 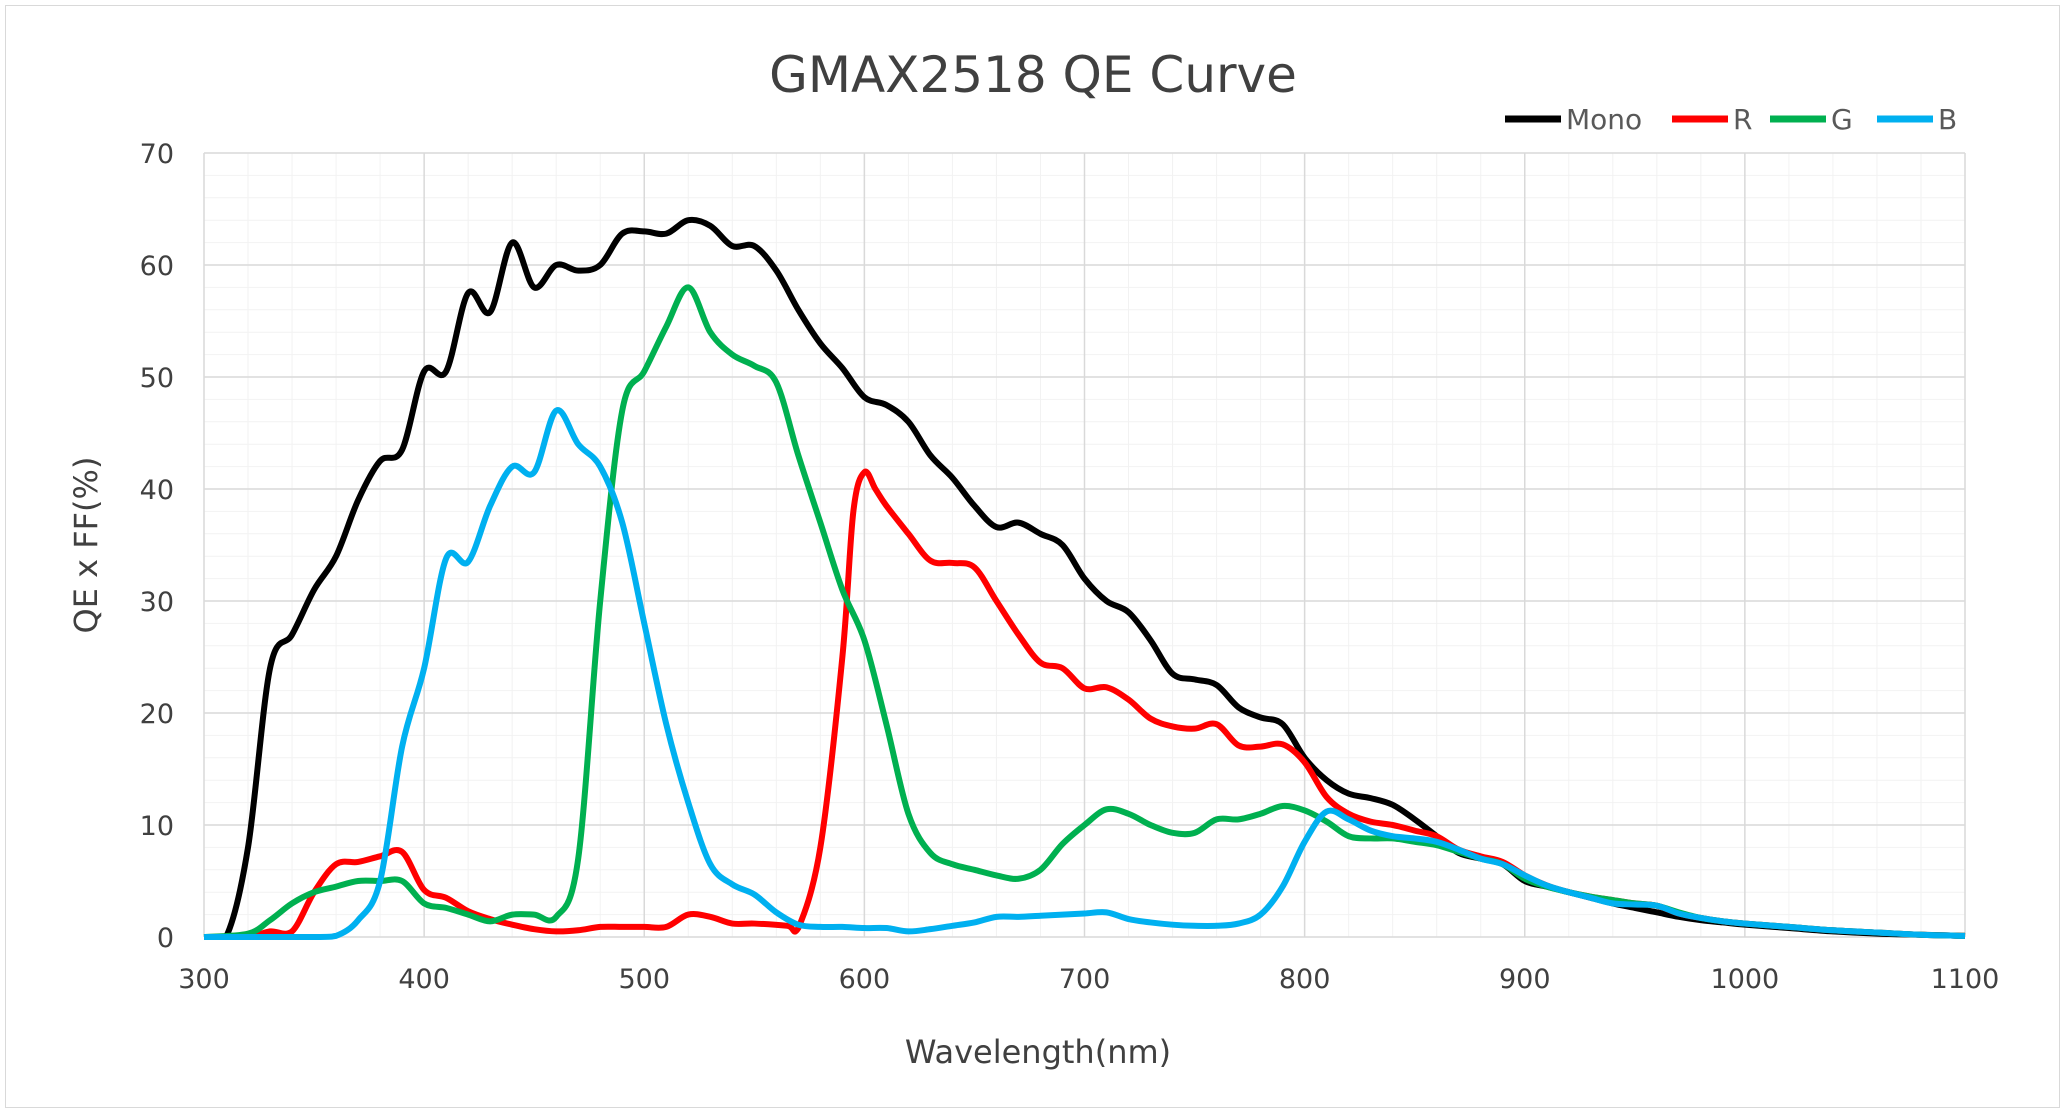 I want to click on legend-label-mono: Mono, so click(x=1604, y=119).